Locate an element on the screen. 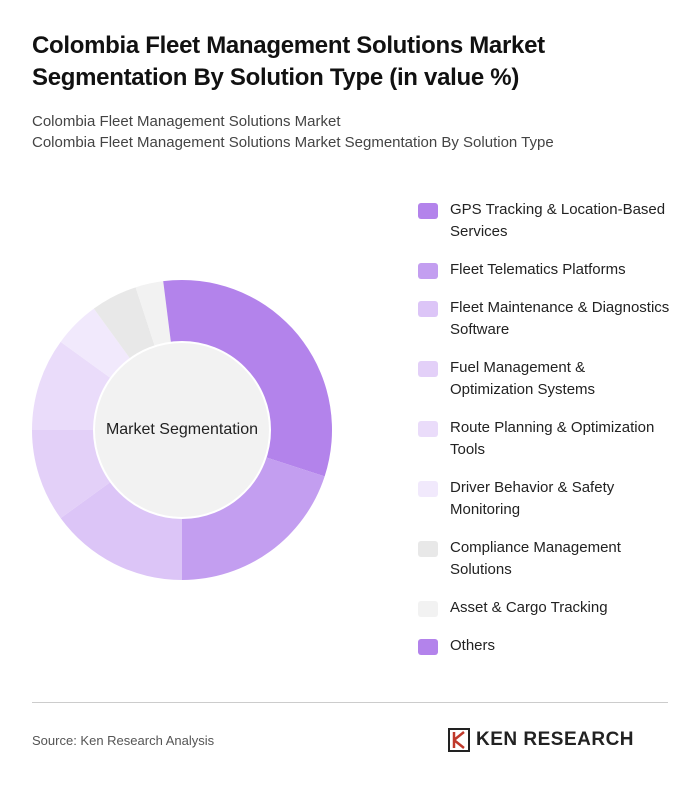  legend-item: GPS Tracking & Location-Based Services is located at coordinates (548, 221).